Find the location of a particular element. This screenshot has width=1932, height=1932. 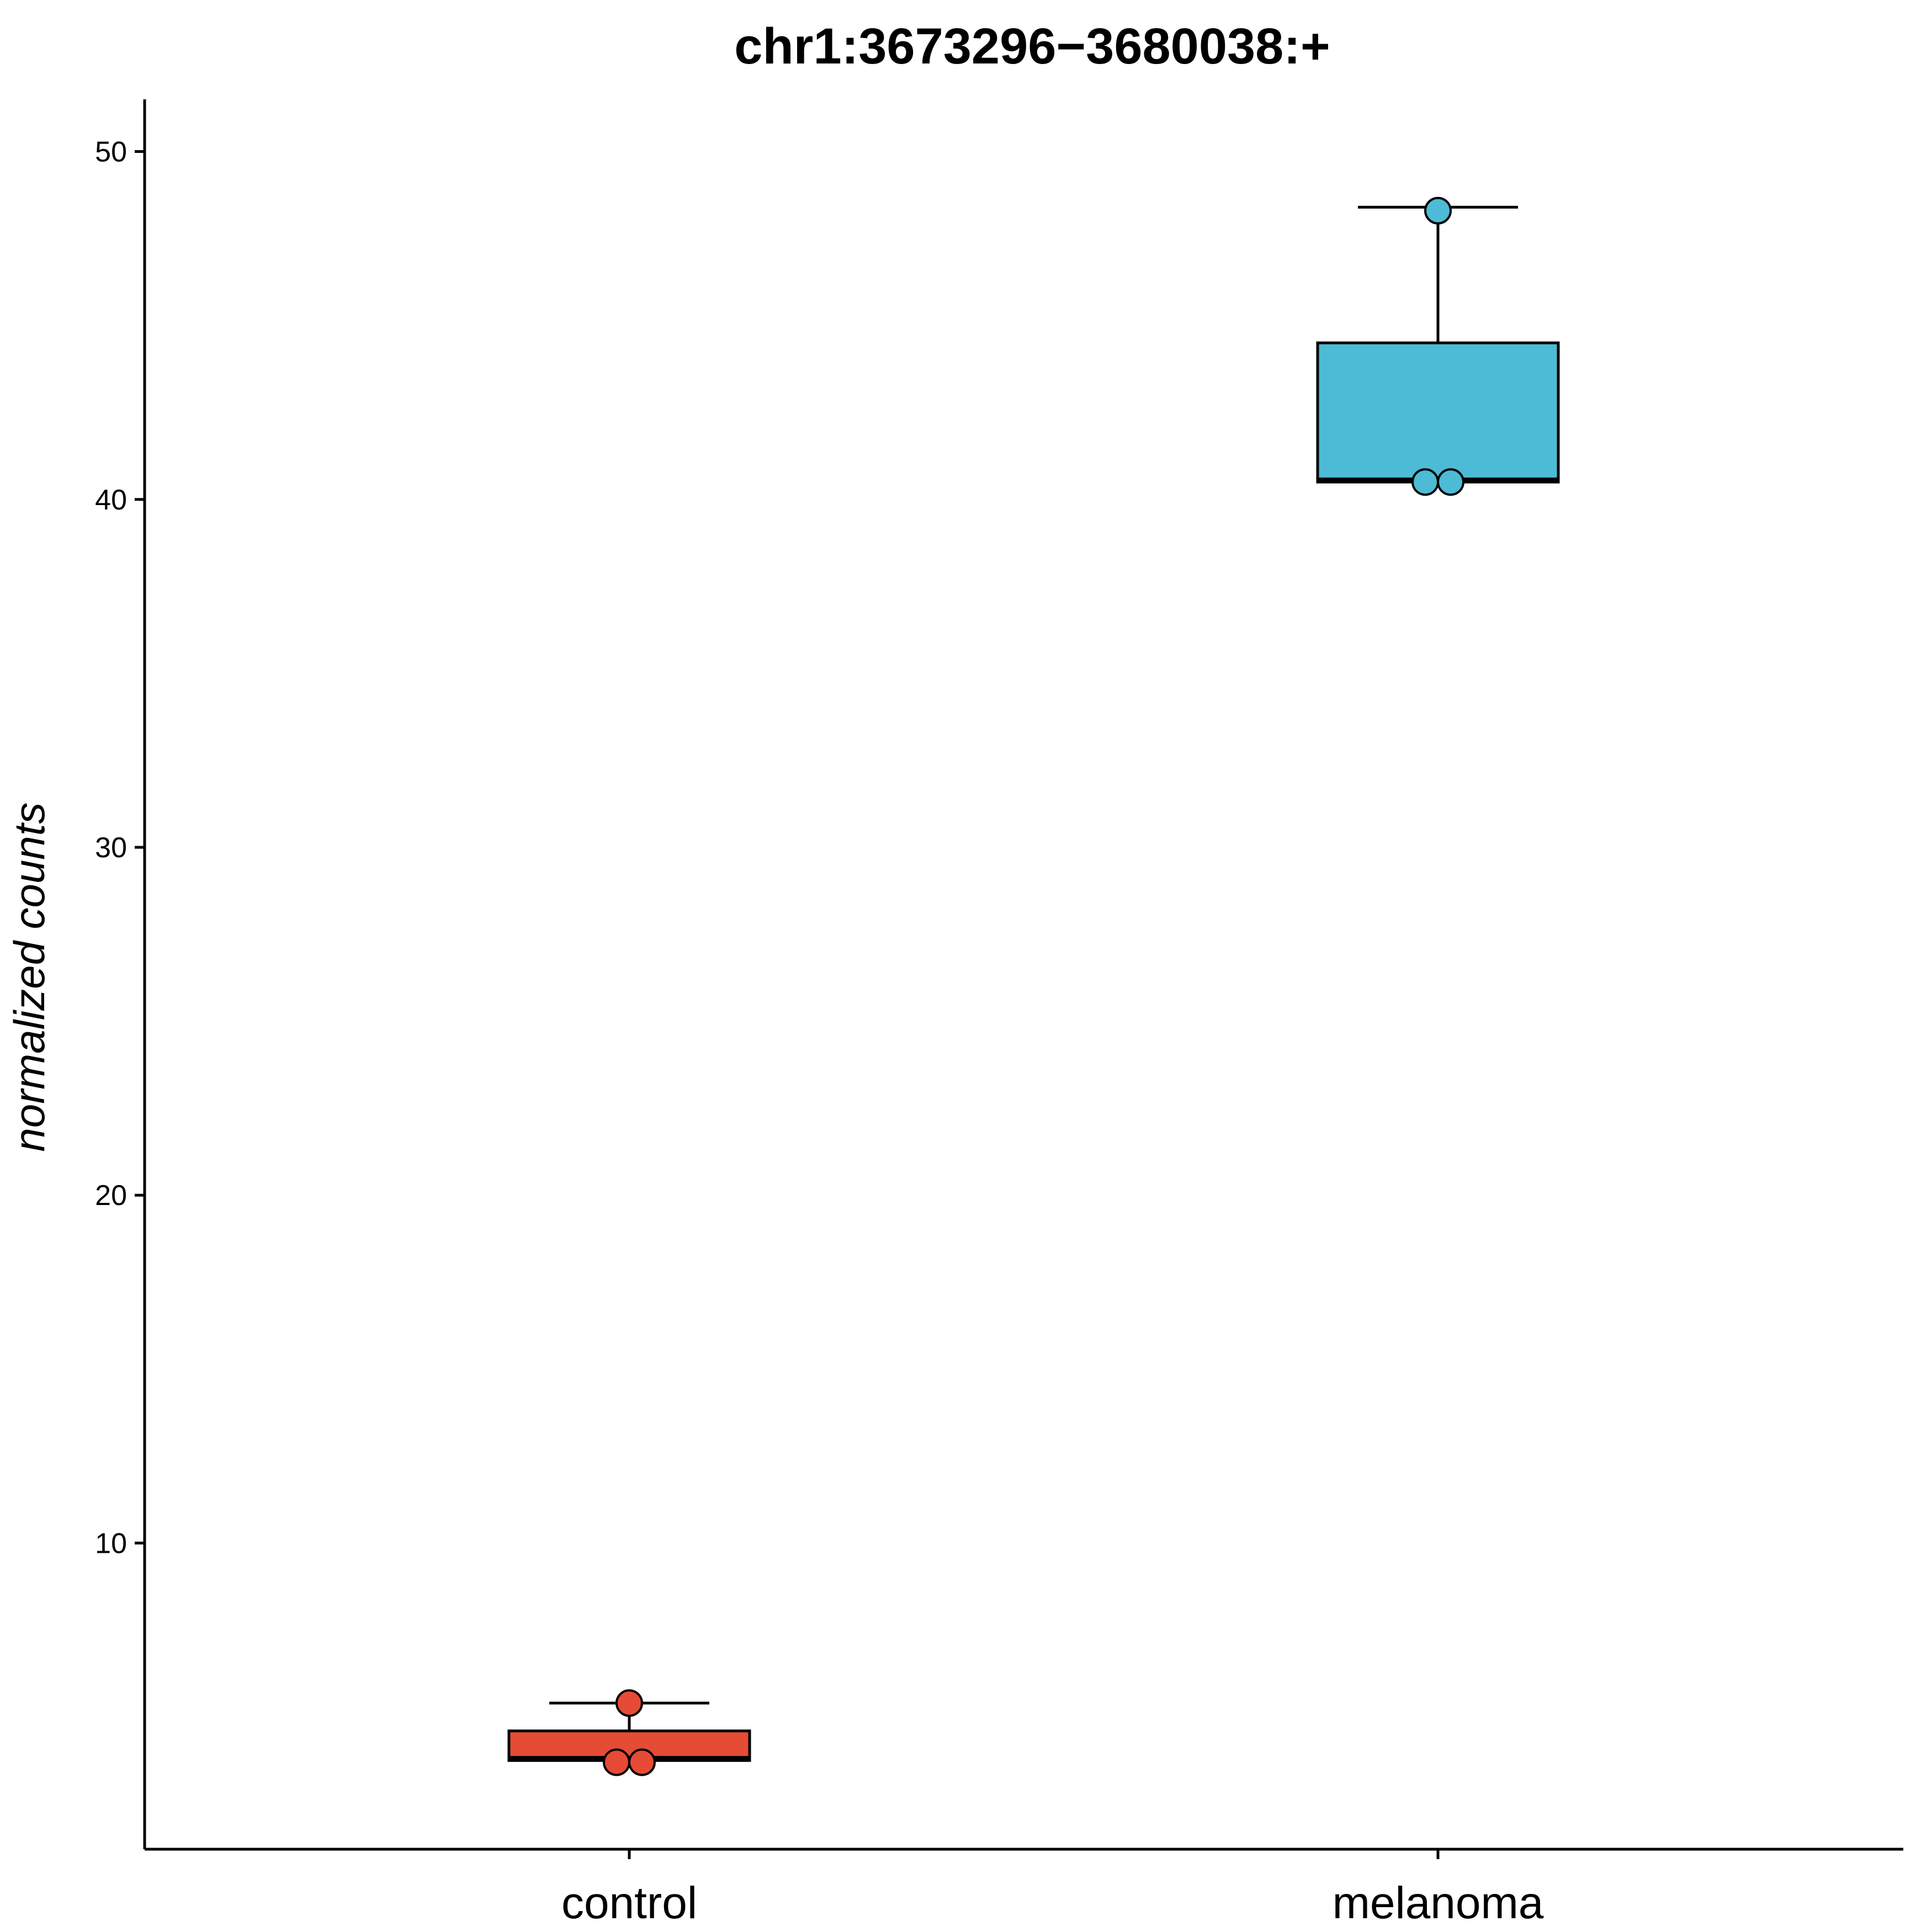

y-axis-ticks: 10 20 30 40 50 is located at coordinates (120, 848).